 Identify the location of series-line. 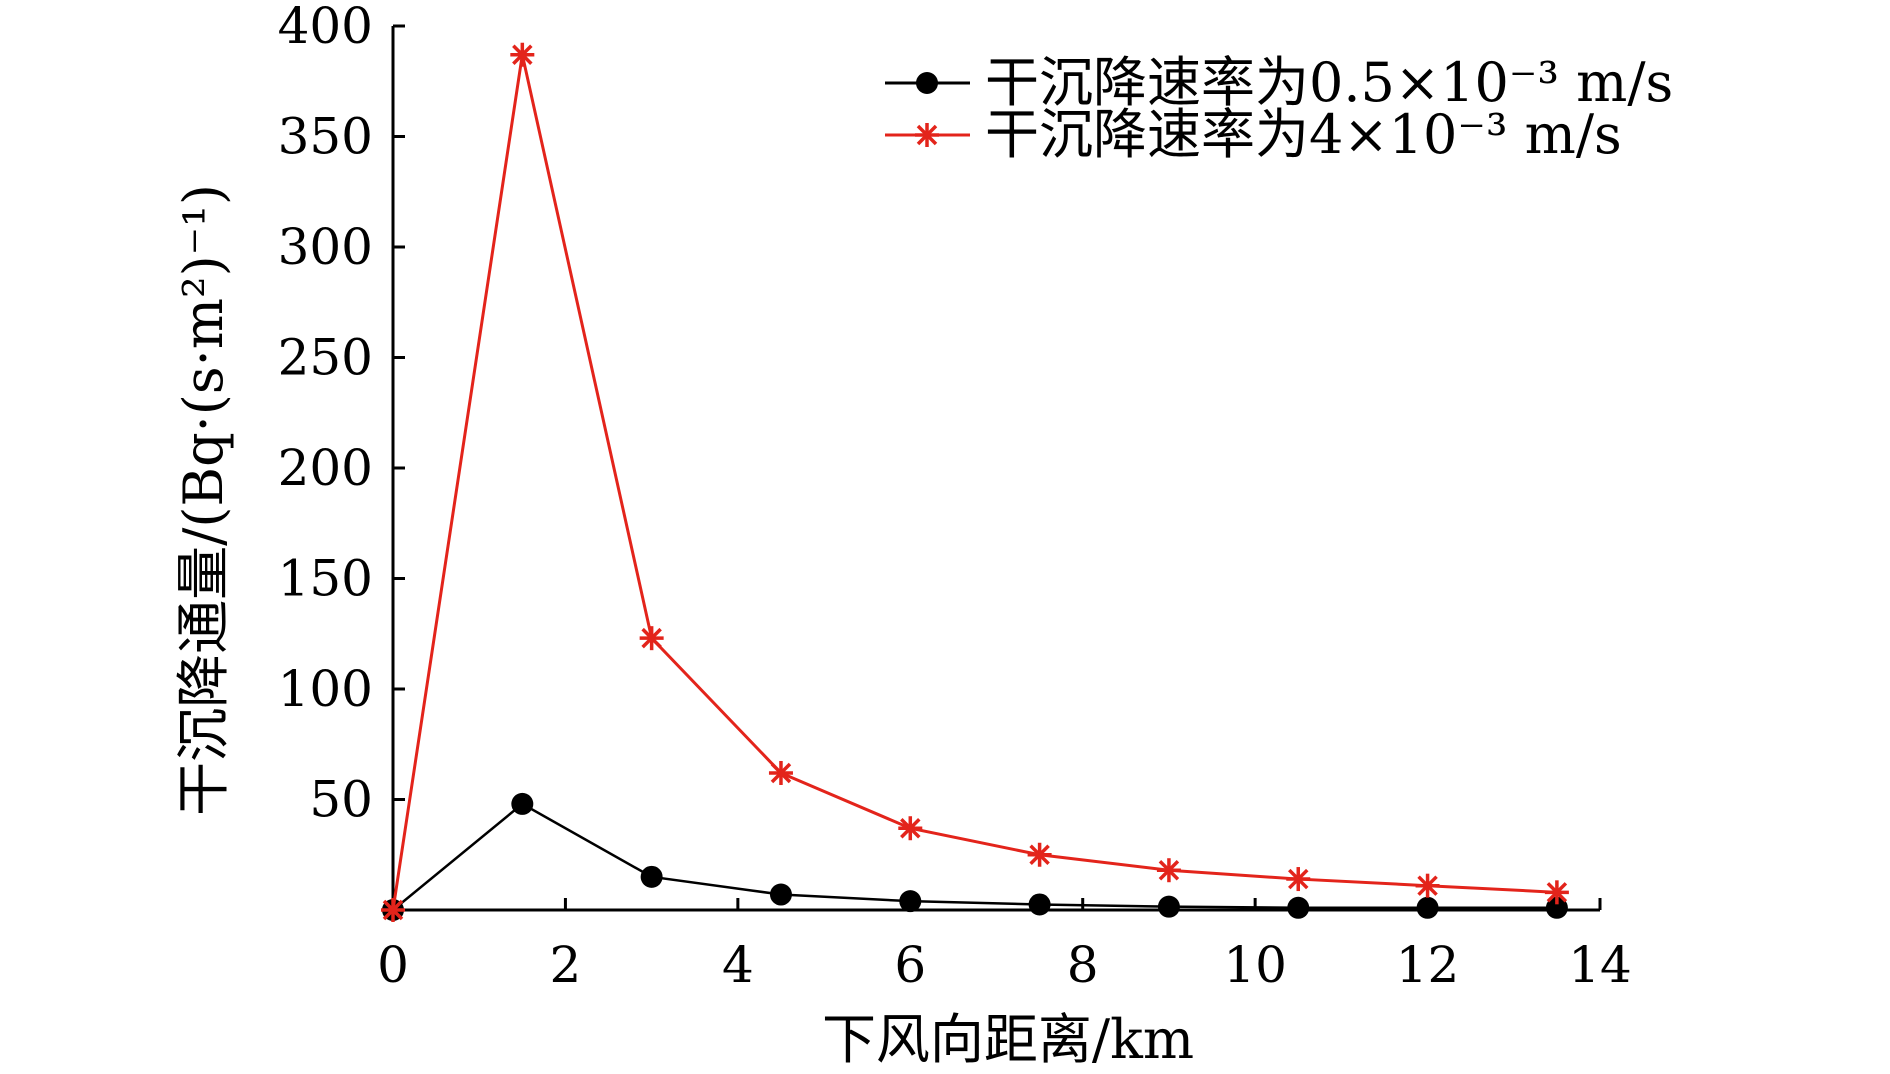
(974, 856).